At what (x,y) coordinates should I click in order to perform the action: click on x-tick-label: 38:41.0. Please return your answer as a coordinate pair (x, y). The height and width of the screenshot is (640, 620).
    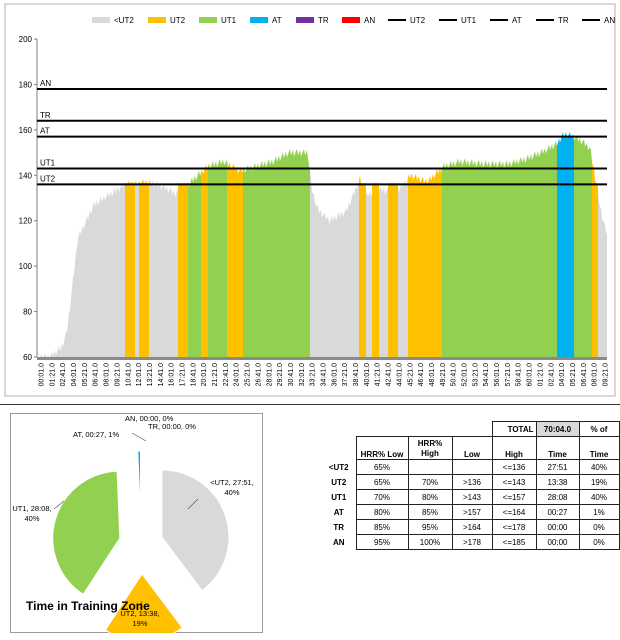
    Looking at the image, I should click on (356, 374).